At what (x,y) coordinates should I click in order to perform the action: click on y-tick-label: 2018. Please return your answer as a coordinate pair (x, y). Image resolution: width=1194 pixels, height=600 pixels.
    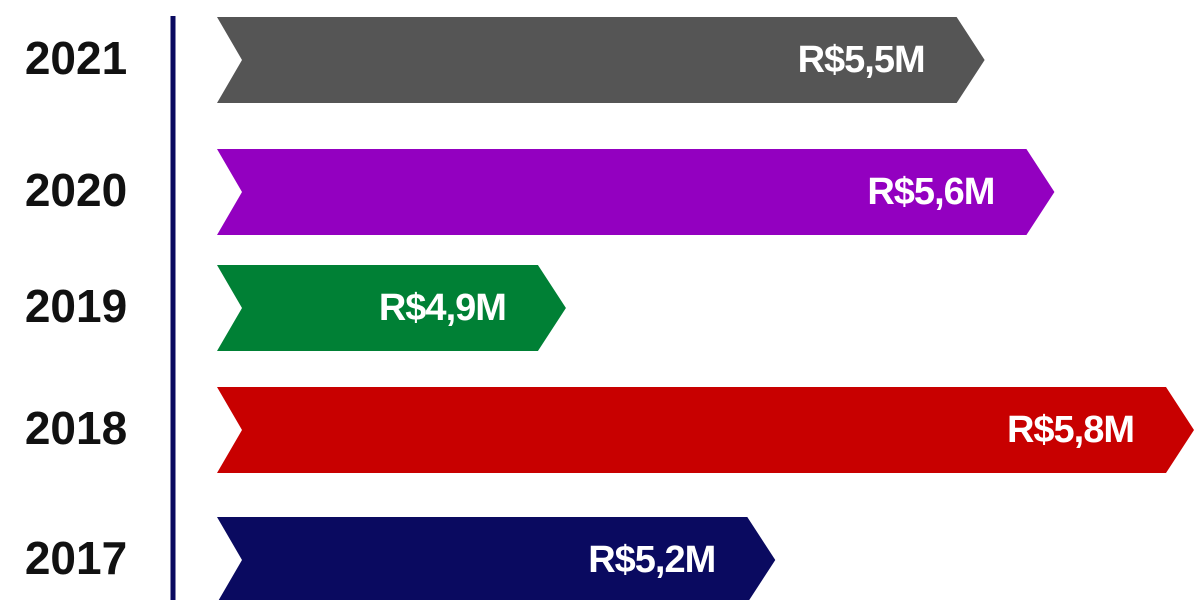
    Looking at the image, I should click on (76, 428).